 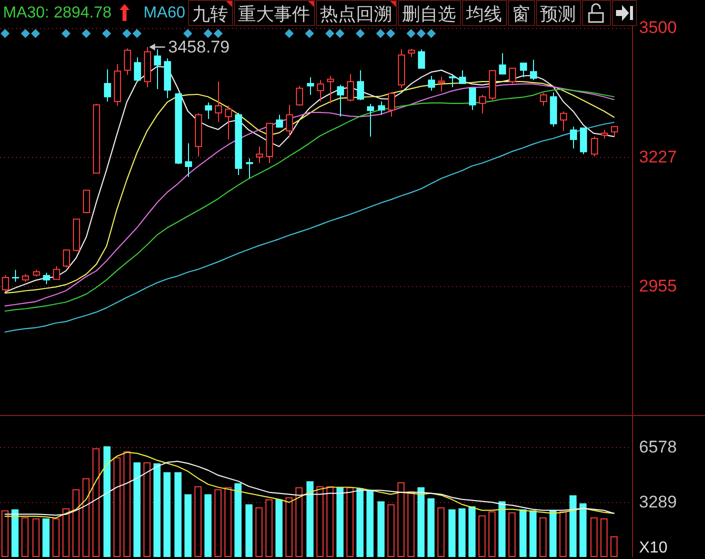 I want to click on y-tick-label: 6578, so click(x=658, y=446).